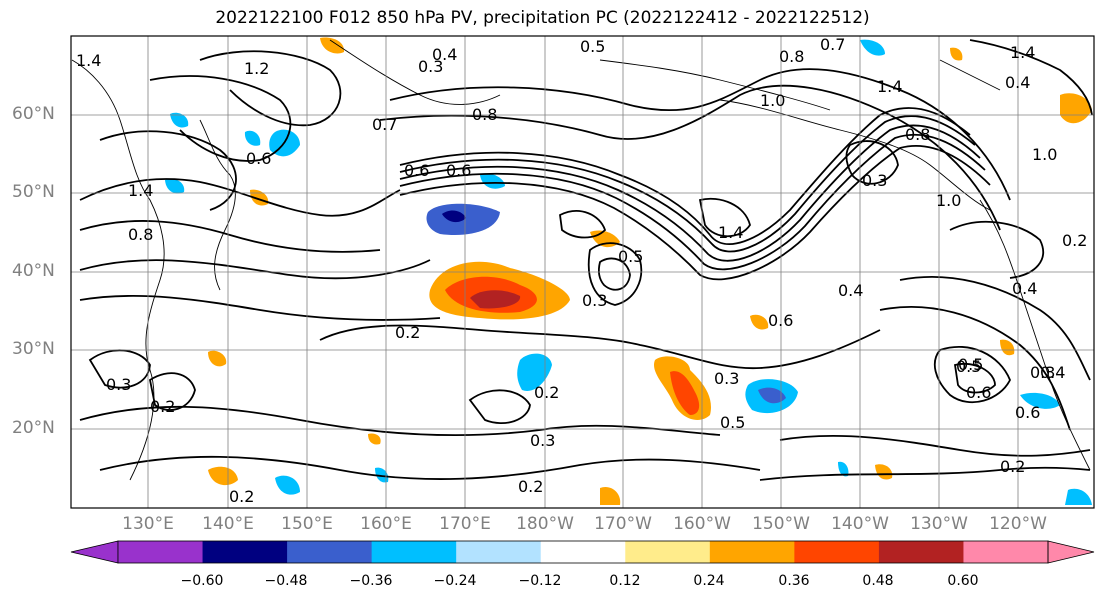  Describe the element at coordinates (1071, 552) in the screenshot. I see `colorbar-extend-high` at that location.